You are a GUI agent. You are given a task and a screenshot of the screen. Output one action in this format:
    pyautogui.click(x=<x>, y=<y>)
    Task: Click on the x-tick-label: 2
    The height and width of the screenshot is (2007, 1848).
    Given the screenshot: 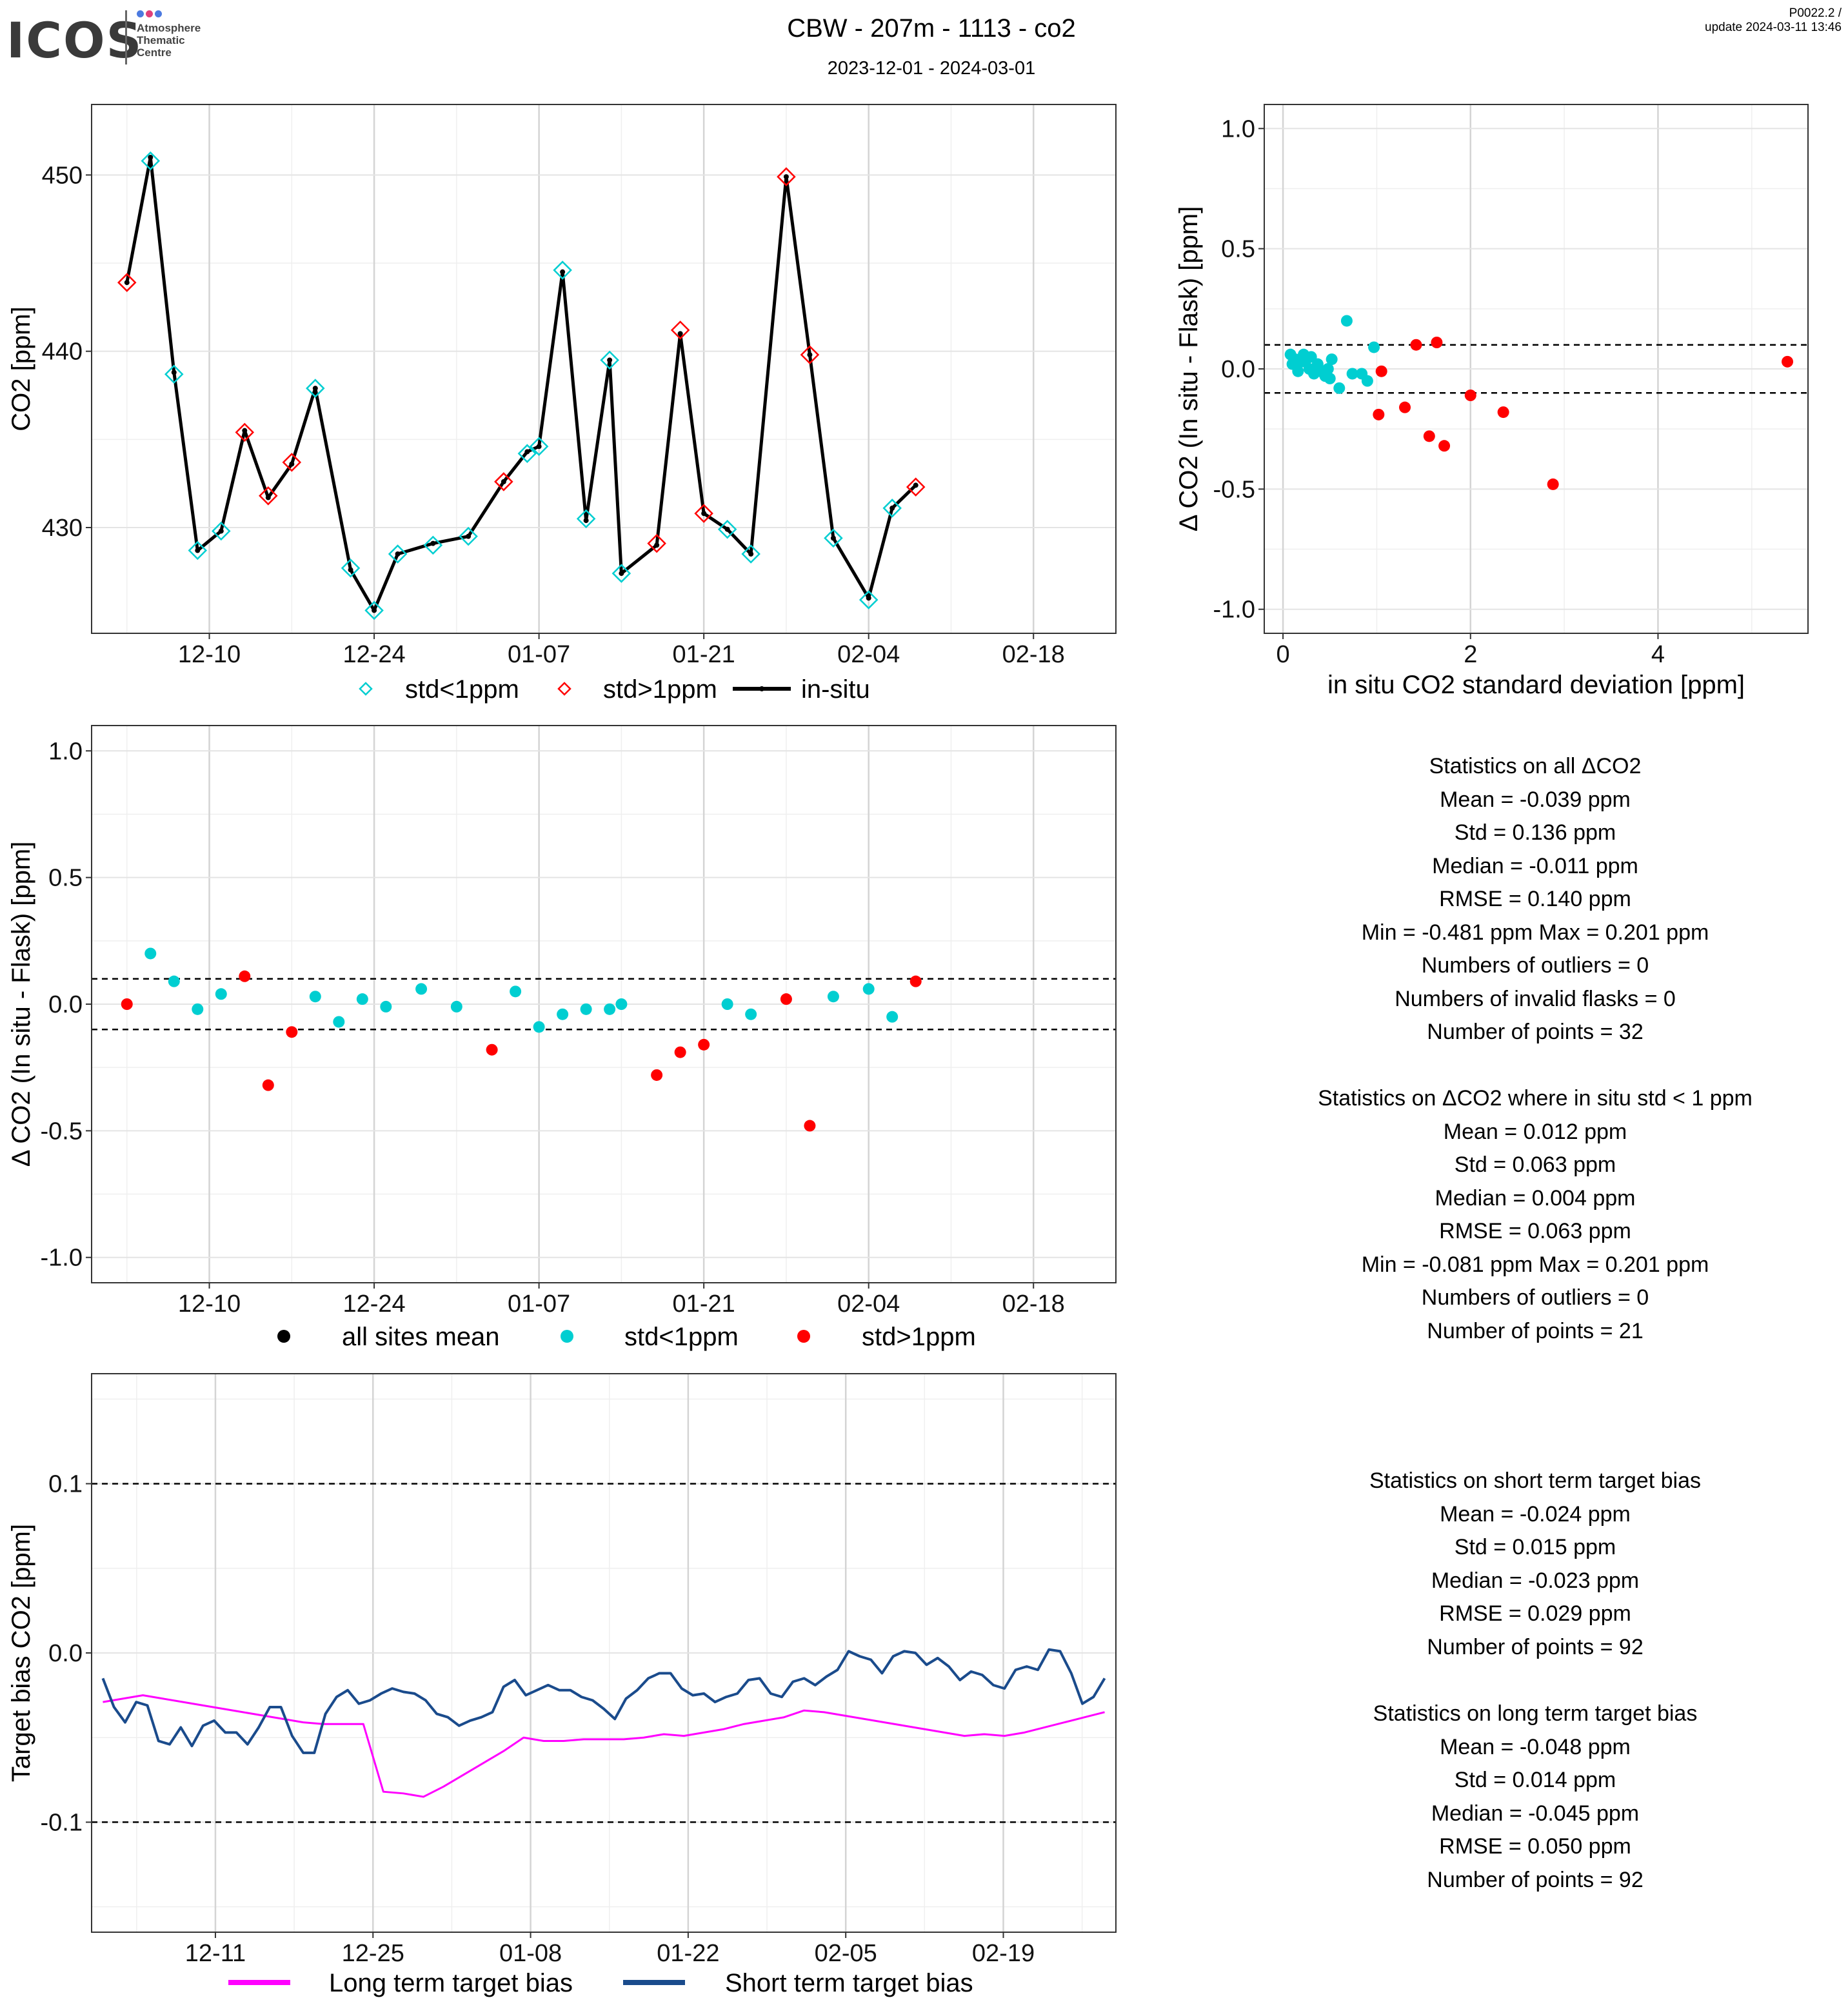 What is the action you would take?
    pyautogui.click(x=1470, y=654)
    